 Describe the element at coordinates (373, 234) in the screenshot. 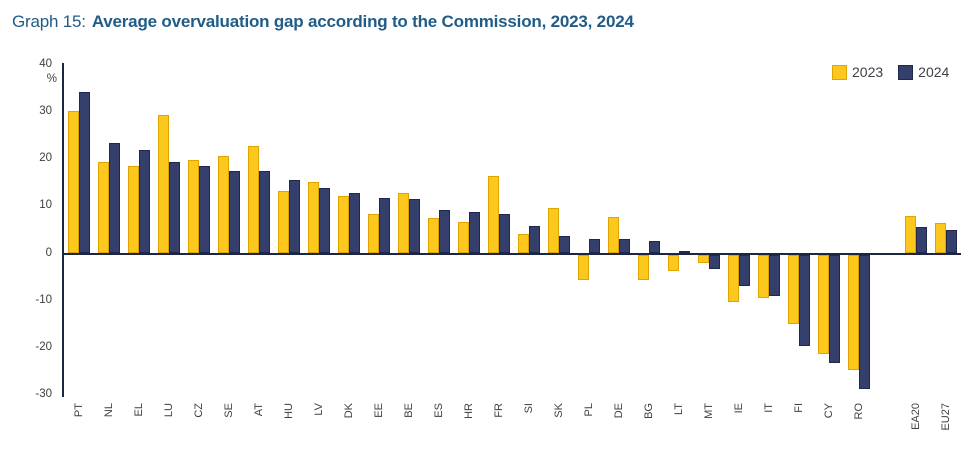

I see `bar-2023-EE` at that location.